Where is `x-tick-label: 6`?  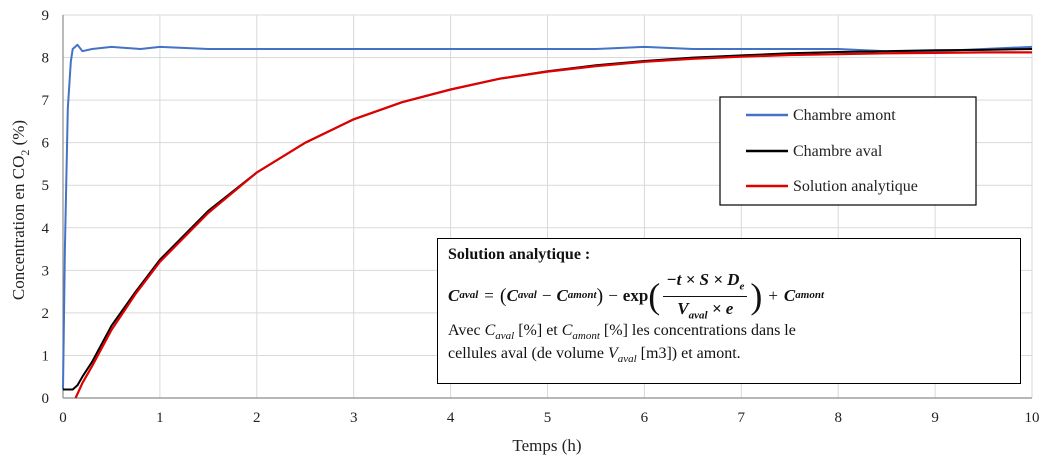 x-tick-label: 6 is located at coordinates (645, 418).